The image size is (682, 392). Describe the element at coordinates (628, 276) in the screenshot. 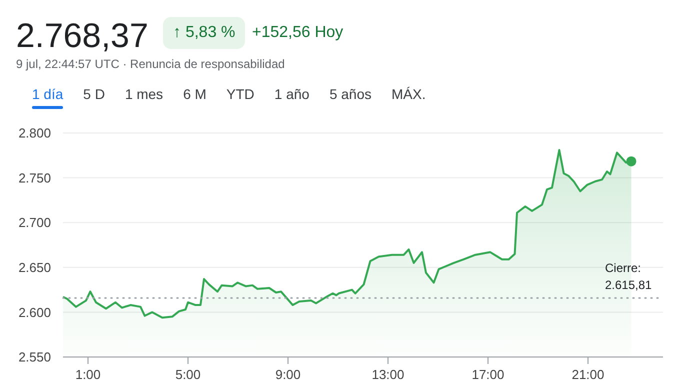

I see `ref-line-label: Cierre: 2.615,81` at that location.